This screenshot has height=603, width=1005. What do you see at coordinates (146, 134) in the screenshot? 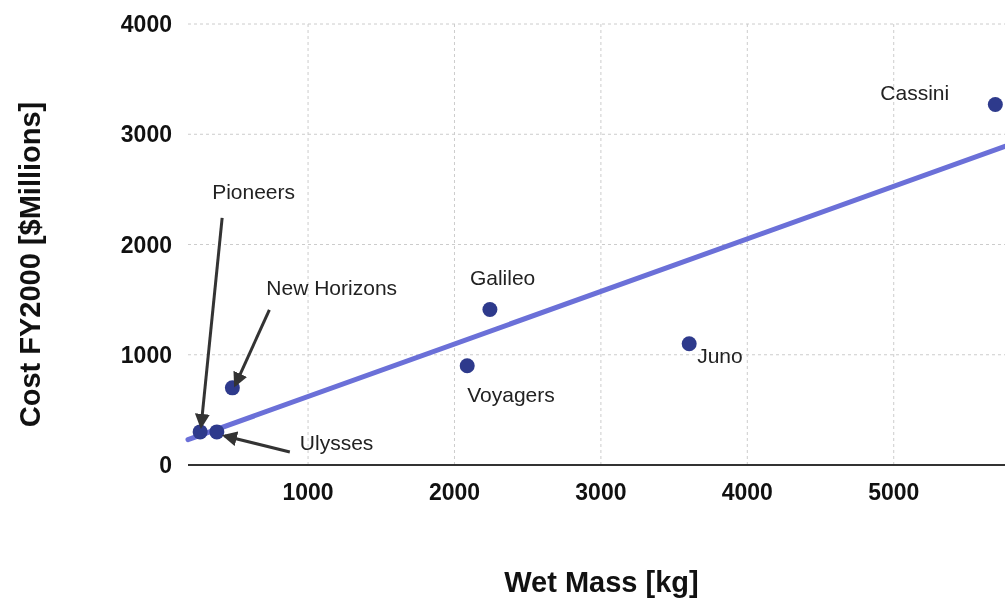
I see `y-tick-label: 3000` at bounding box center [146, 134].